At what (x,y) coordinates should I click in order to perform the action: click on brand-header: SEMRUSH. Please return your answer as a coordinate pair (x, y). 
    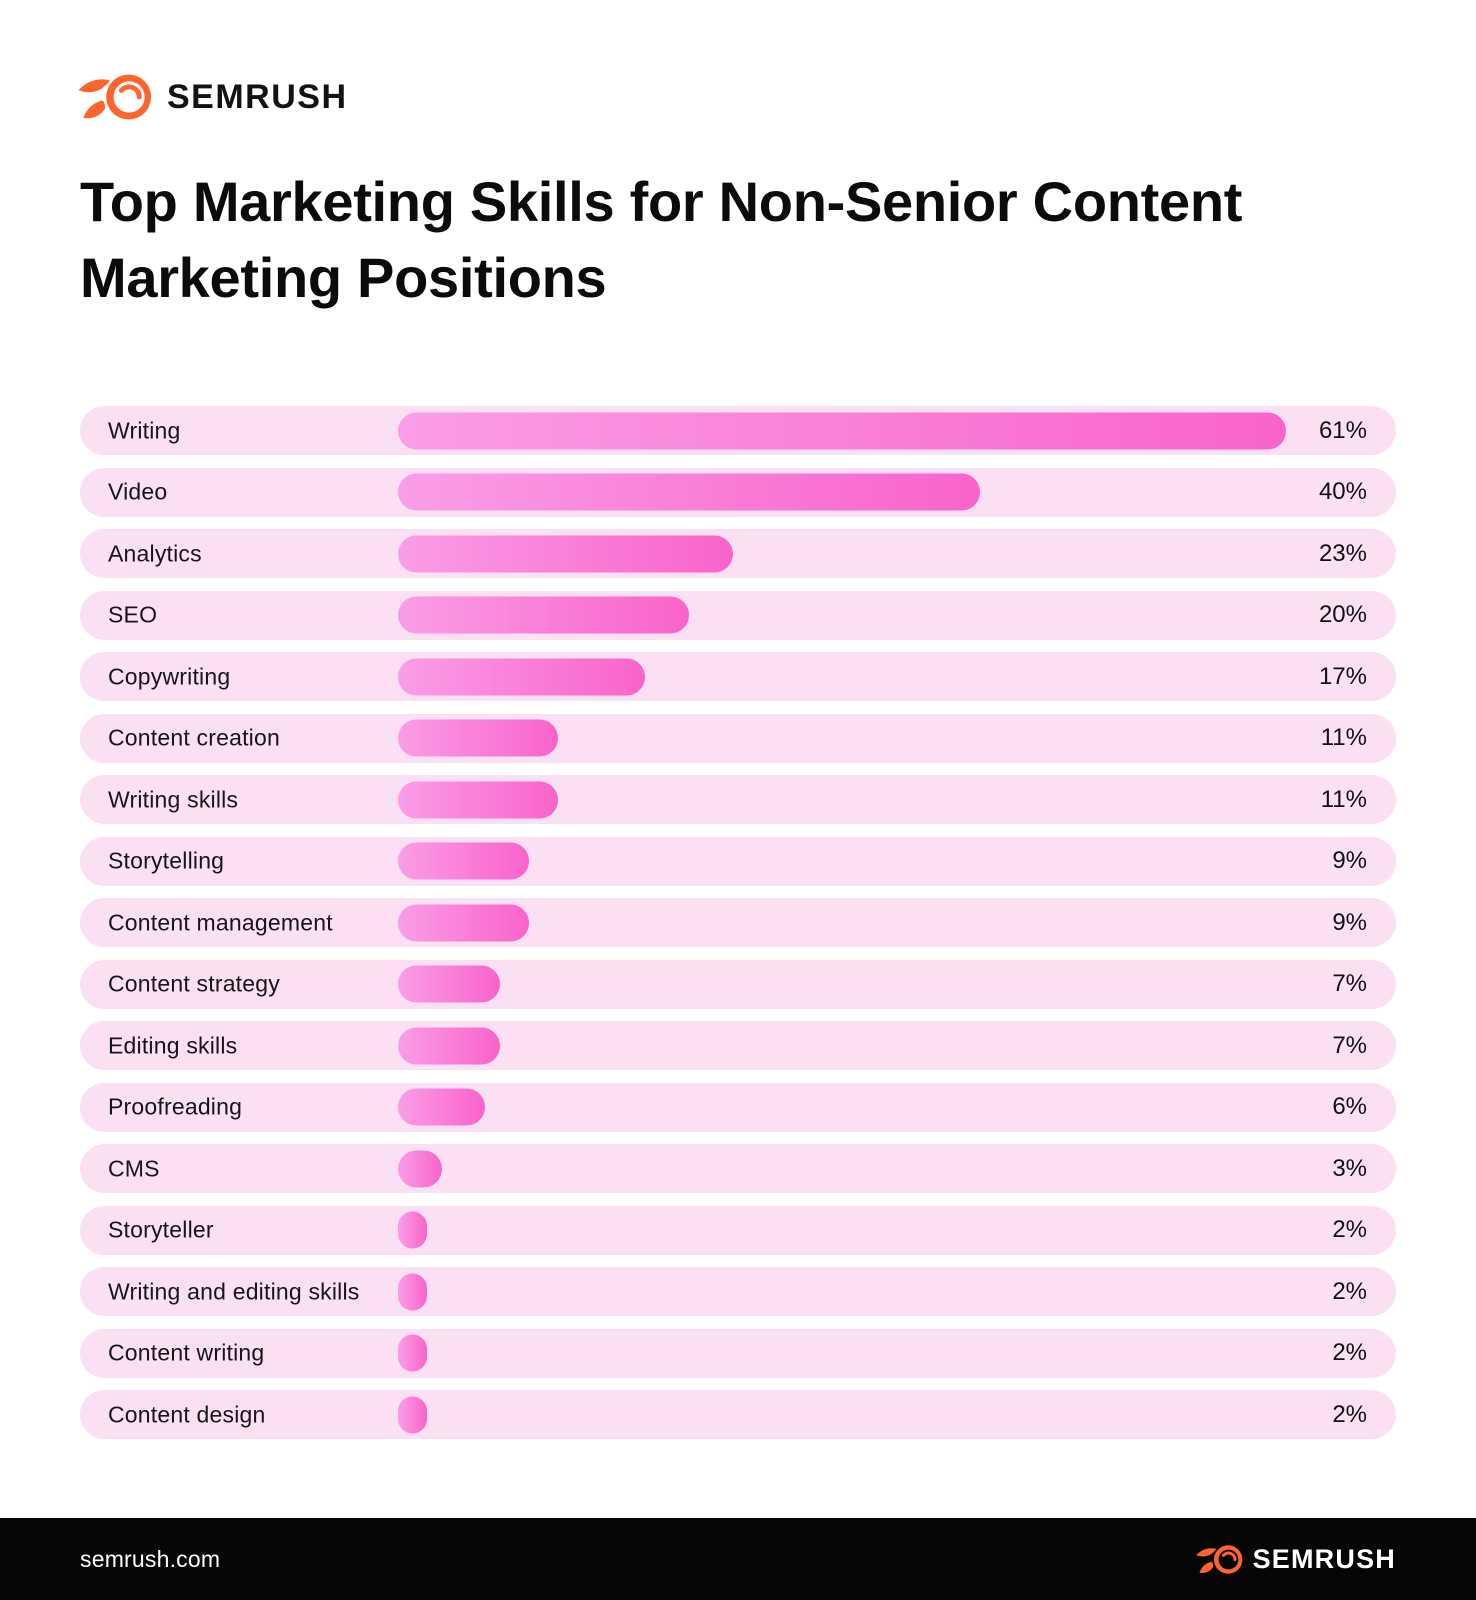
    Looking at the image, I should click on (213, 97).